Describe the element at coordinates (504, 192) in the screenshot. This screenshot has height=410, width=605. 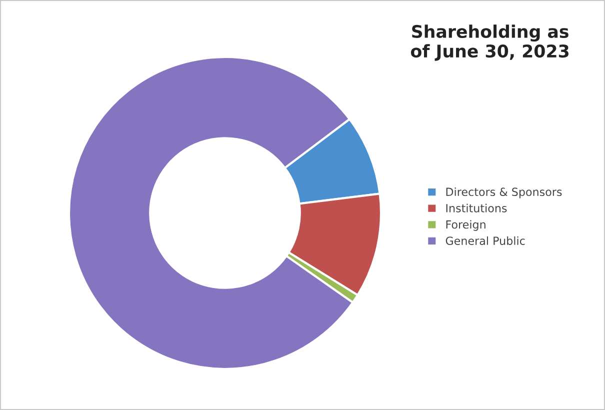
I see `legend-label: Directors & Sponsors` at that location.